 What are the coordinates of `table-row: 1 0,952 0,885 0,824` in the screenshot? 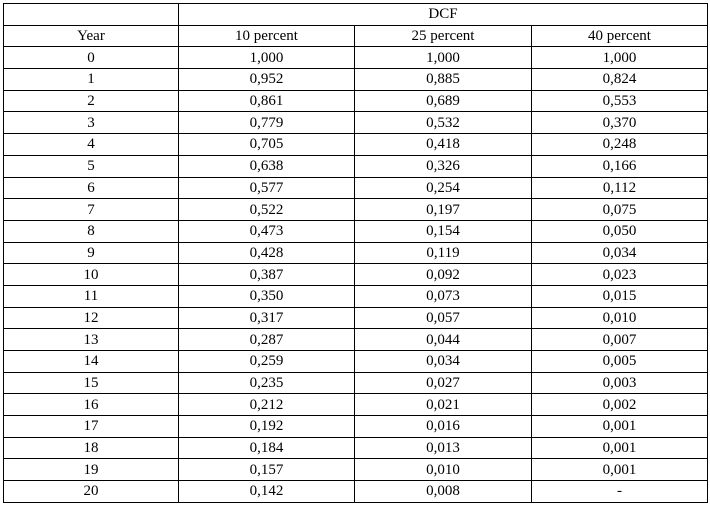 It's located at (355, 79).